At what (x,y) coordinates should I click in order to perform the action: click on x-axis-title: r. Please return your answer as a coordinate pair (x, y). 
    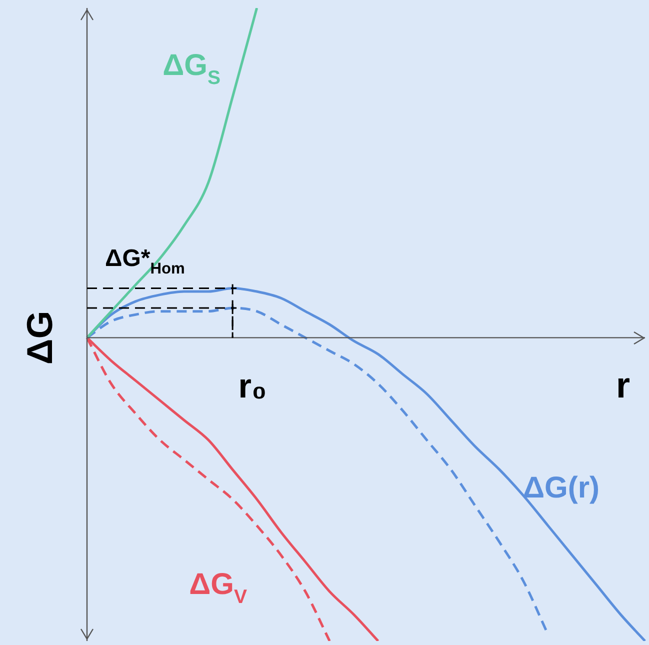
    Looking at the image, I should click on (623, 385).